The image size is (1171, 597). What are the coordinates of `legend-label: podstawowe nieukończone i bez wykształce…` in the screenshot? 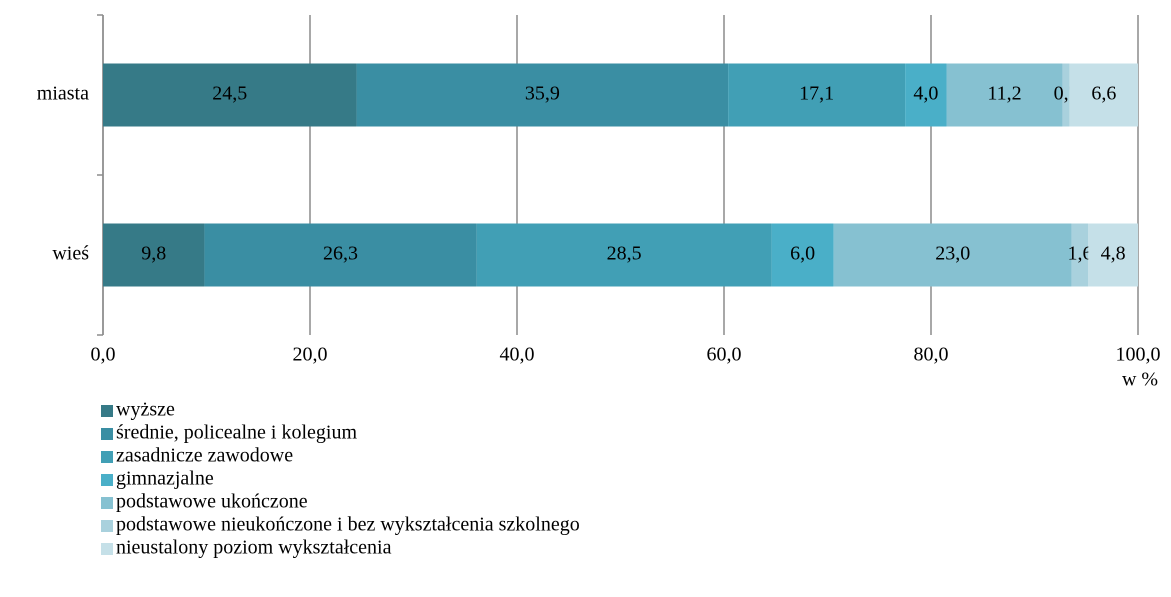 It's located at (348, 525).